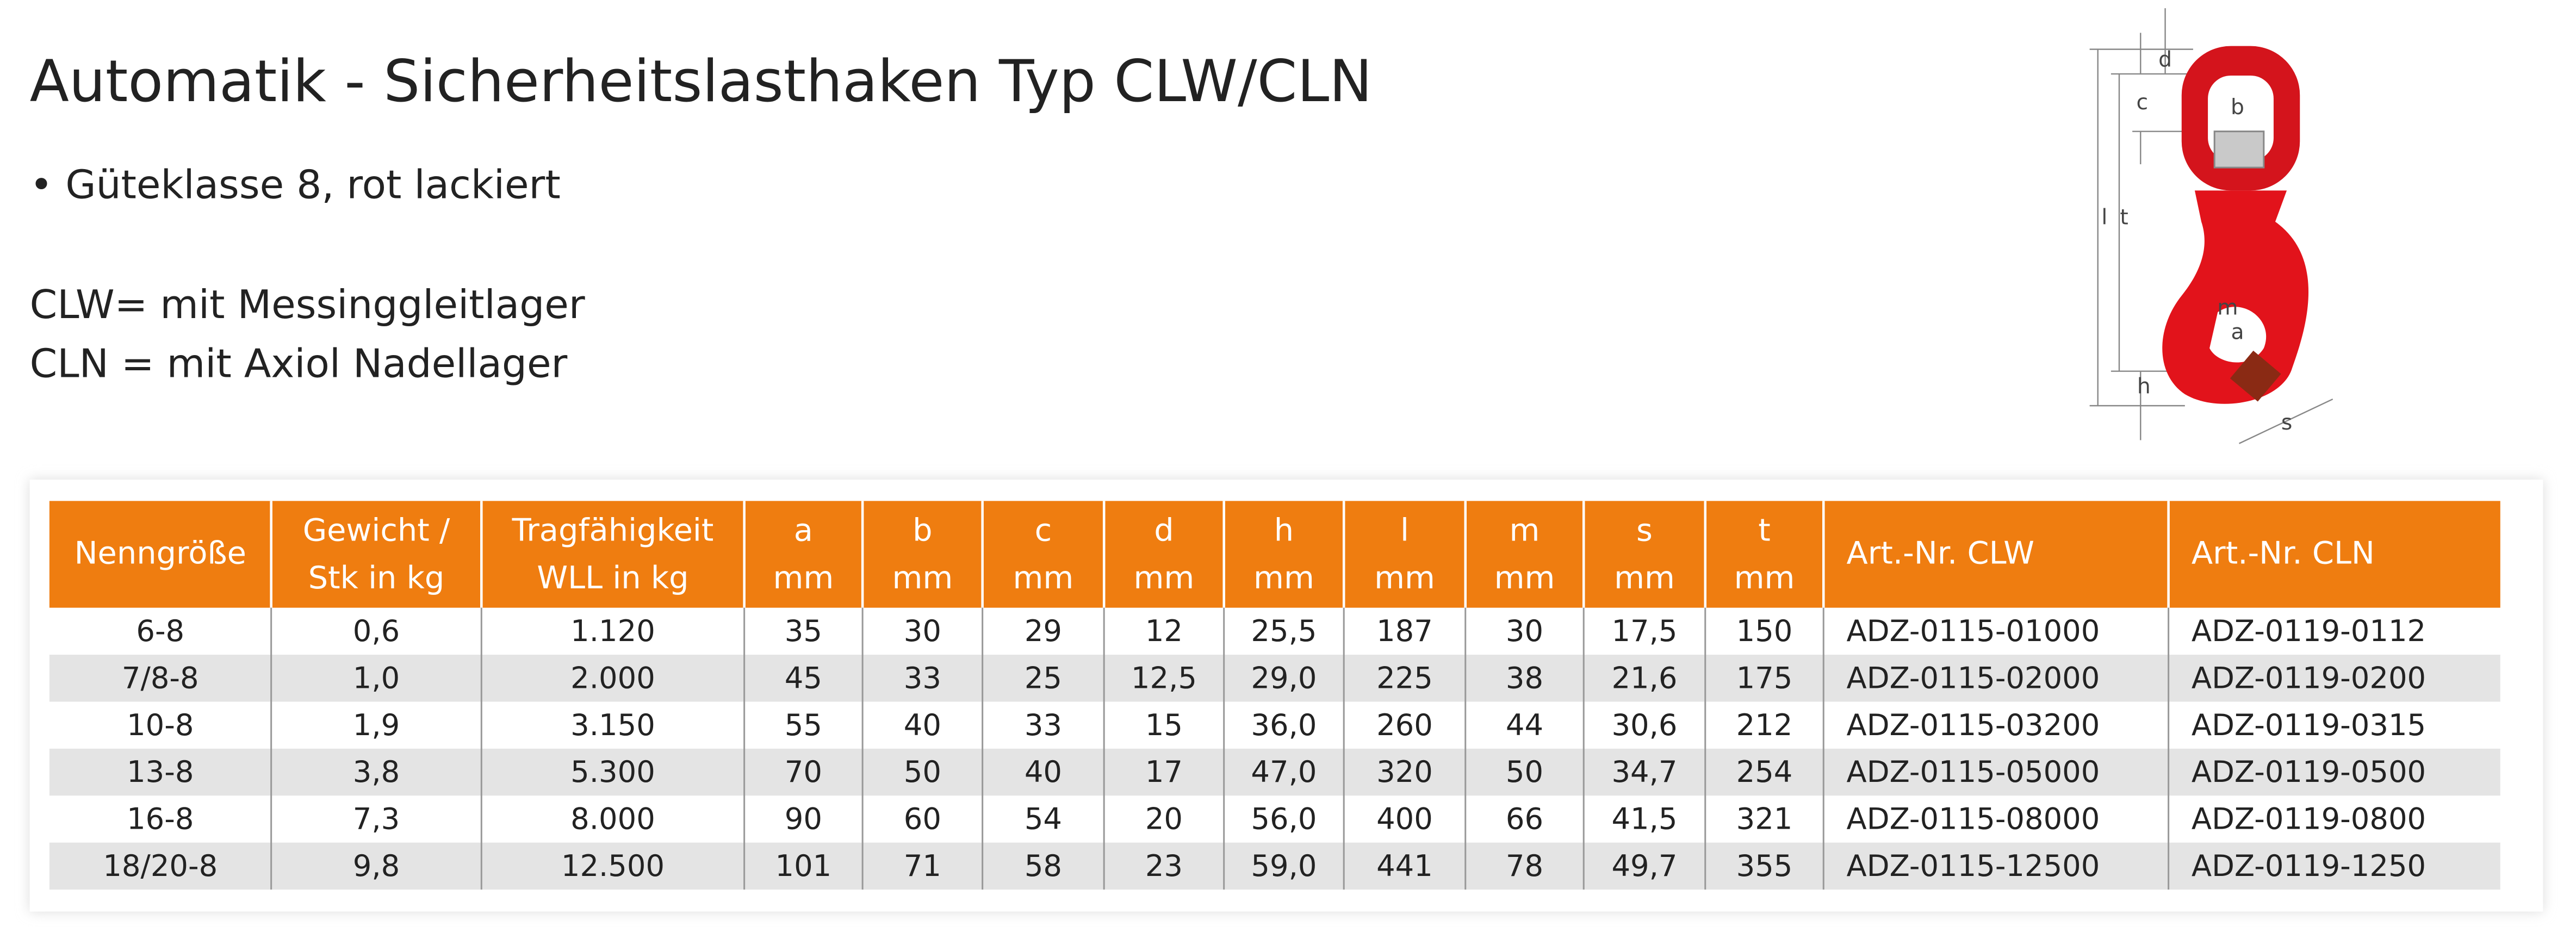 The width and height of the screenshot is (2576, 951). I want to click on table-cell: 7,3, so click(376, 819).